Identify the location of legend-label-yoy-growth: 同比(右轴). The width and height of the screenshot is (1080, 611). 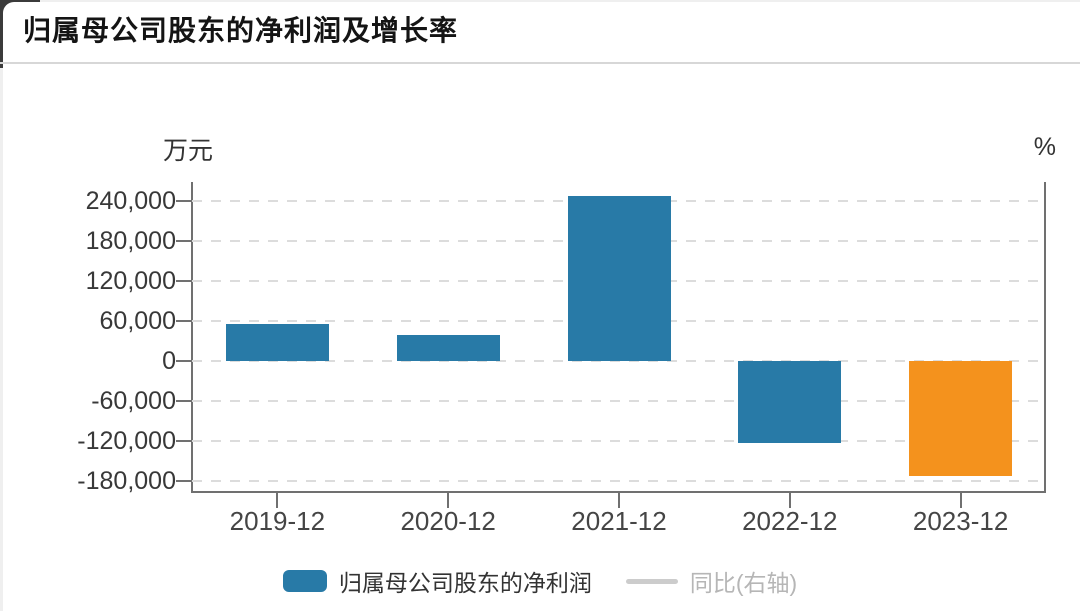
(743, 583).